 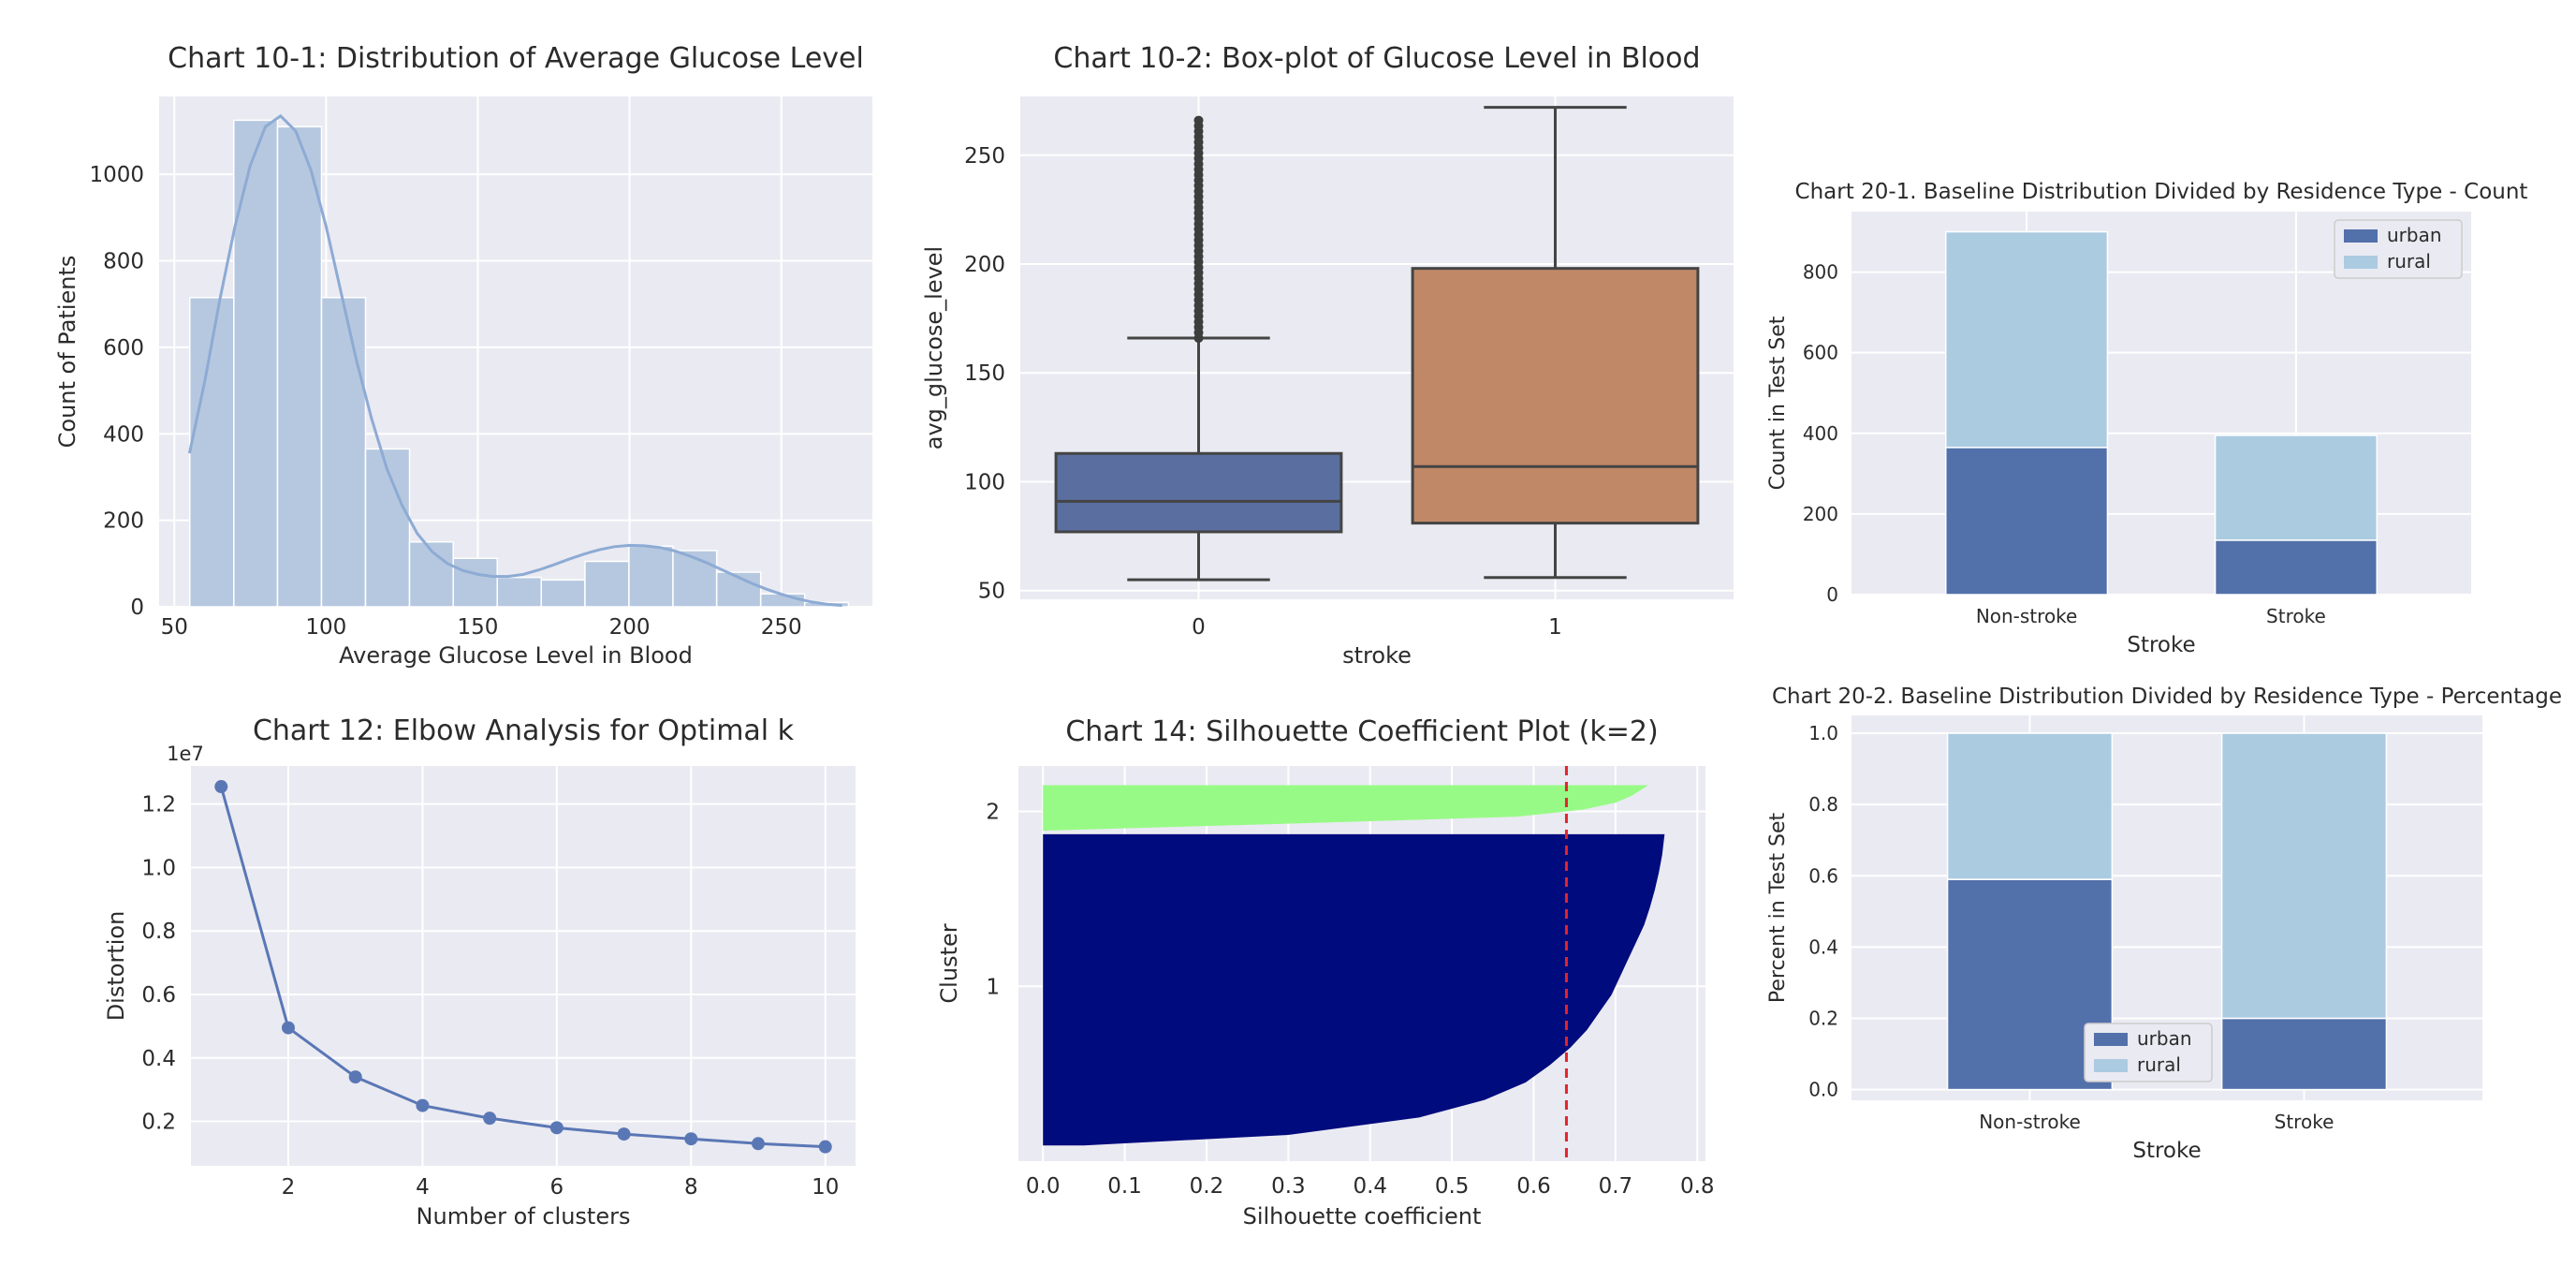 What do you see at coordinates (1533, 1187) in the screenshot?
I see `x-tick-label: 0.6` at bounding box center [1533, 1187].